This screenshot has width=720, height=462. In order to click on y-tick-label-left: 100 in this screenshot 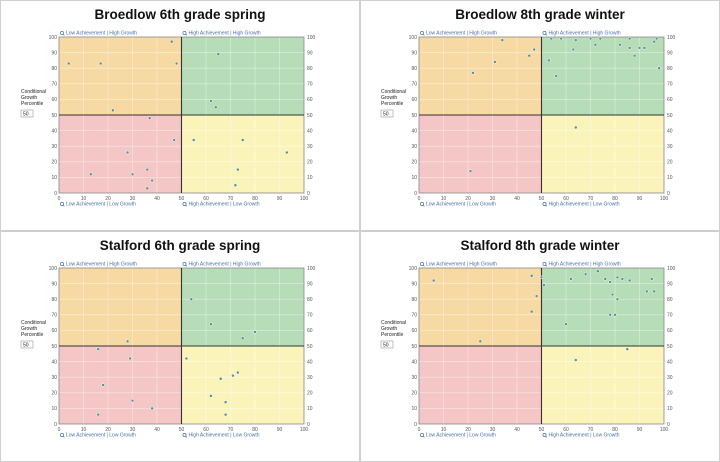, I will do `click(53, 38)`.